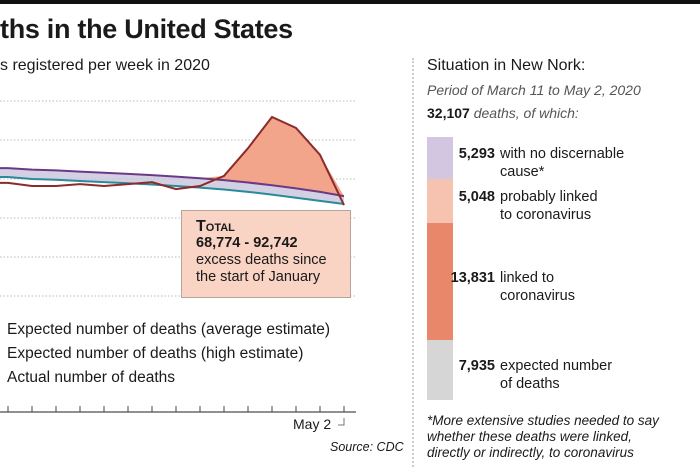 The image size is (700, 467). What do you see at coordinates (440, 158) in the screenshot?
I see `bar-segment-no-cause` at bounding box center [440, 158].